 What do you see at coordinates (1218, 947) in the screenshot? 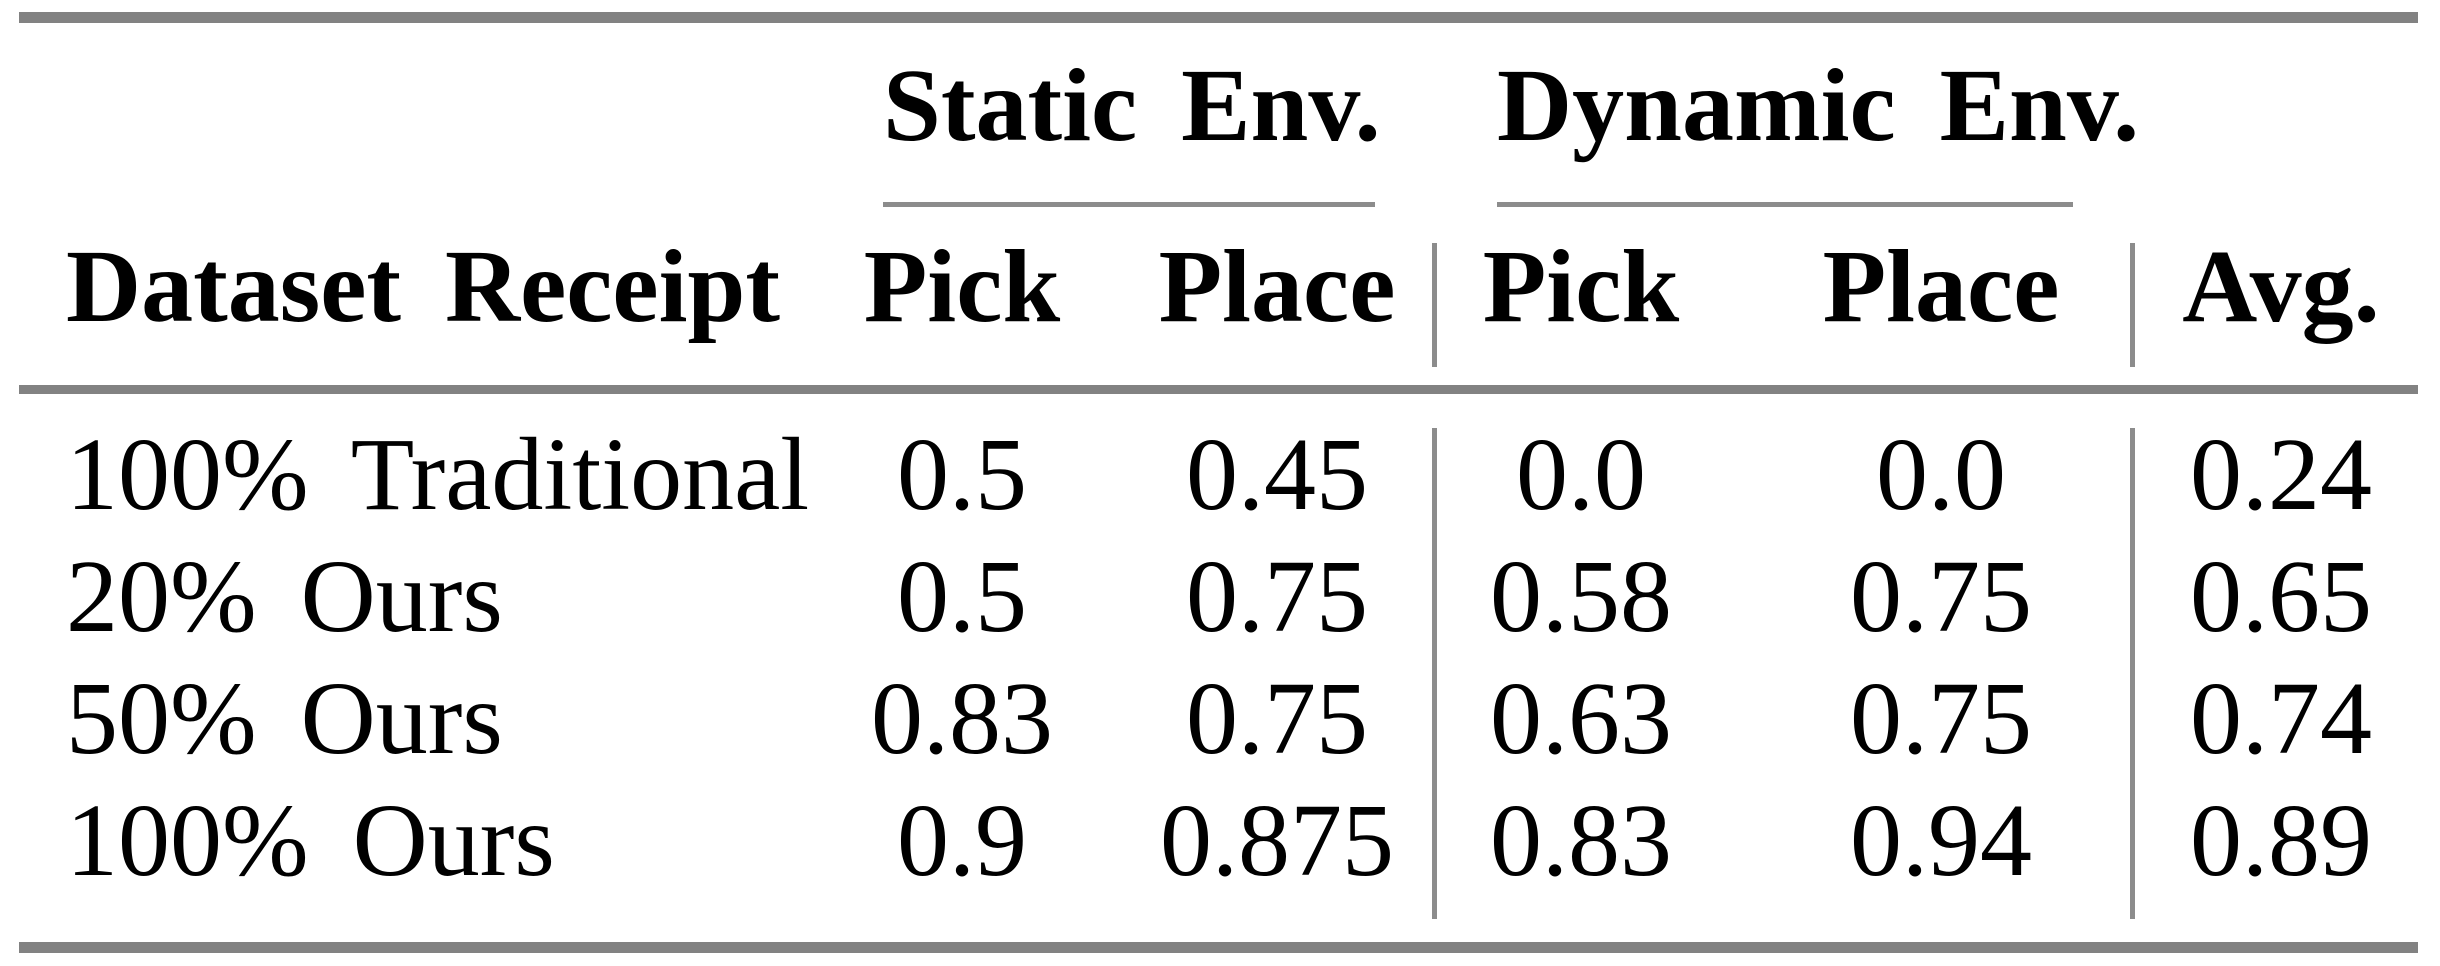
I see `bottom-rule` at bounding box center [1218, 947].